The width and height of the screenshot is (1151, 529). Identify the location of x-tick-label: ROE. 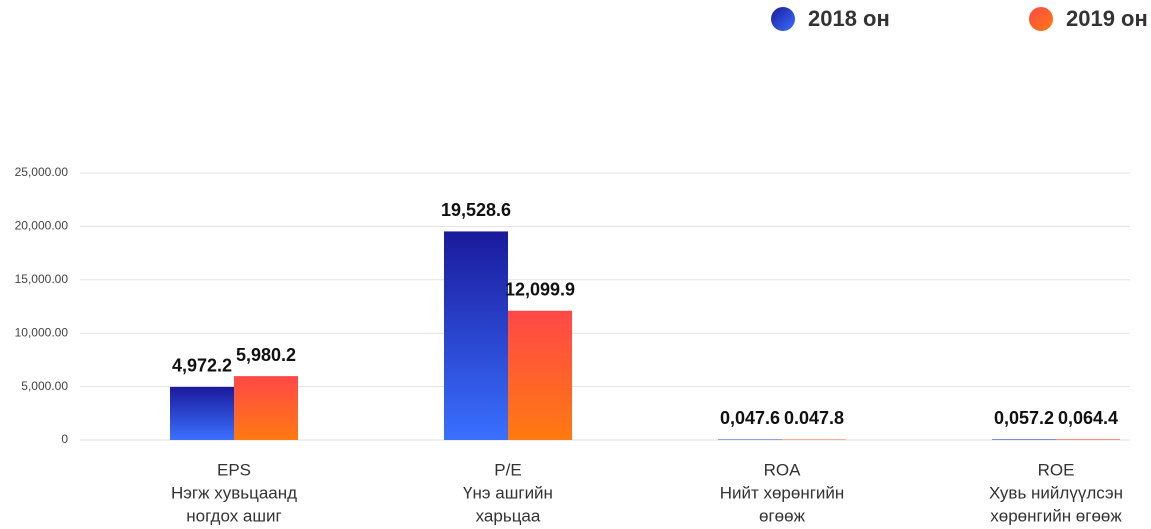
(1056, 469).